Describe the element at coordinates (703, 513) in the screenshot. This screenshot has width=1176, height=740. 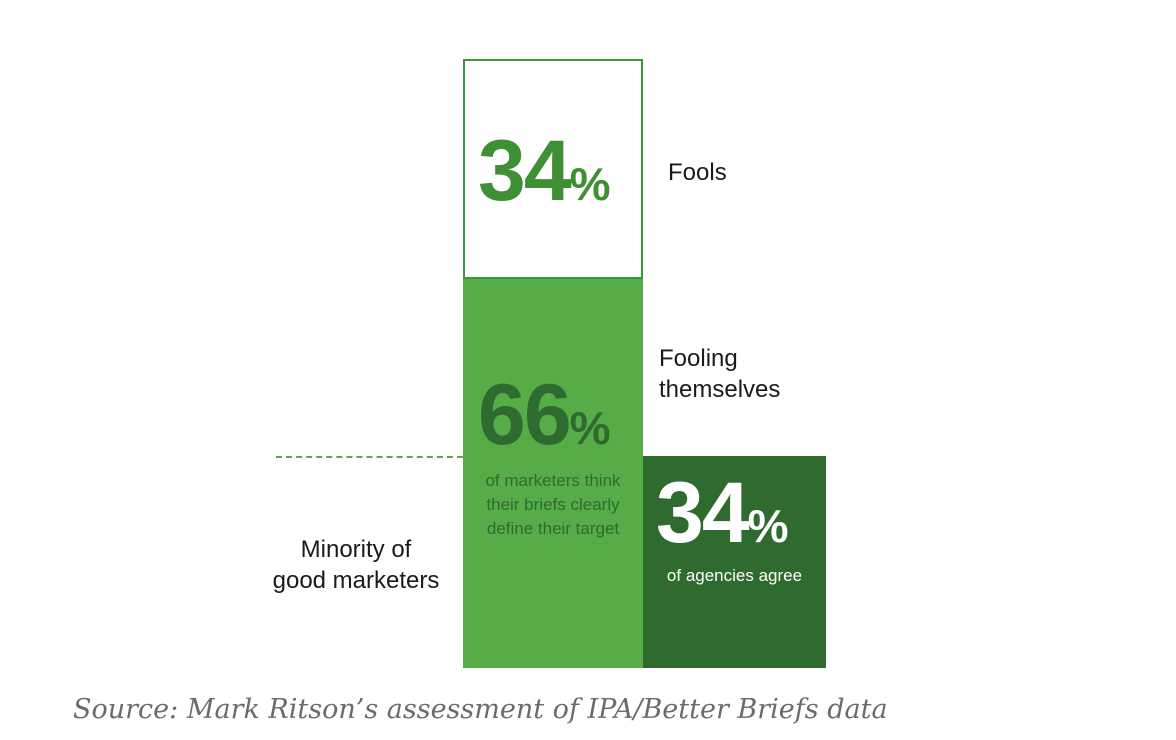
I see `agencies-value: 34` at that location.